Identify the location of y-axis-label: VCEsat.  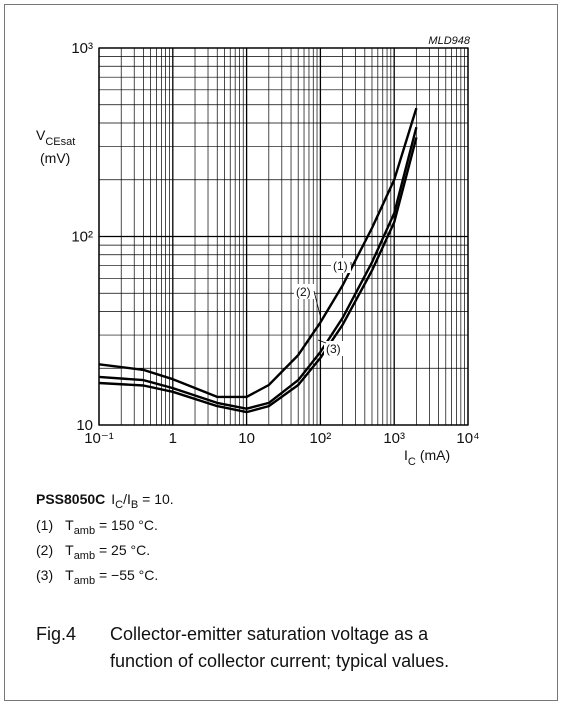
(55, 137).